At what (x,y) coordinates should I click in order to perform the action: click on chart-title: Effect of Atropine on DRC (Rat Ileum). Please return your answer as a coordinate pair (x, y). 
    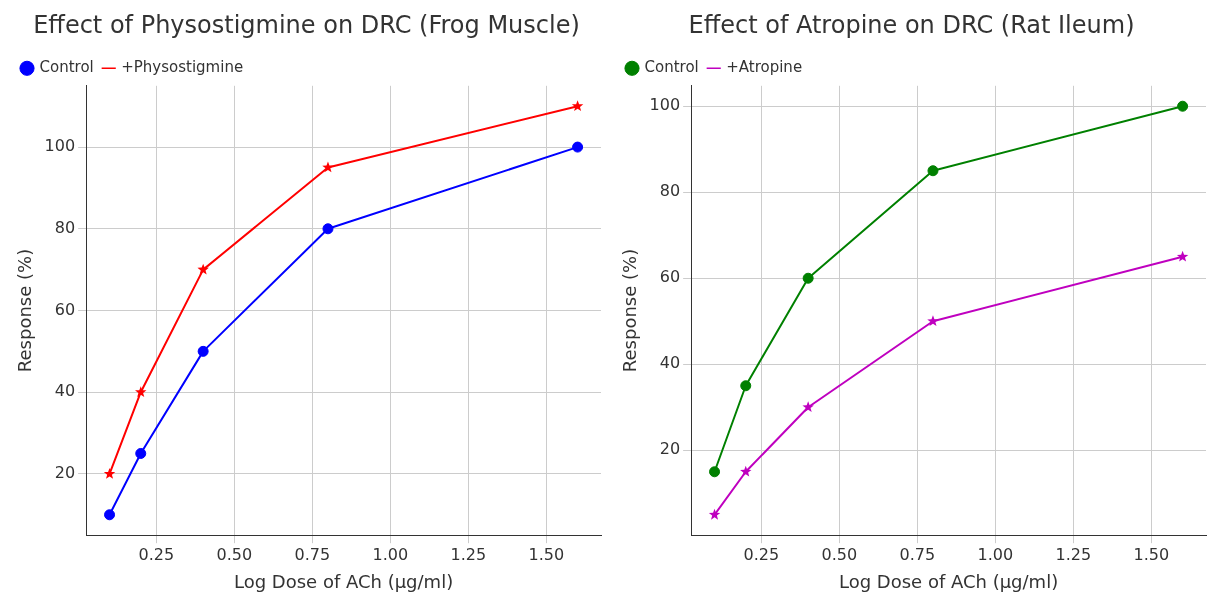
    Looking at the image, I should click on (911, 24).